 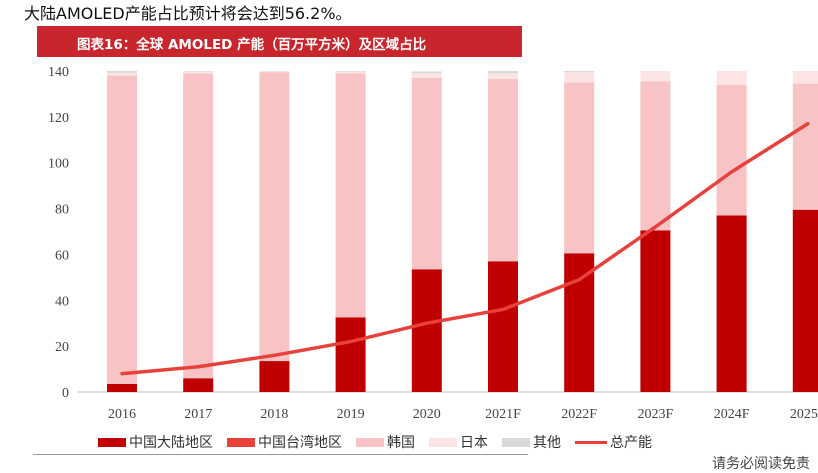 I want to click on bar-2-2020, so click(x=427, y=173).